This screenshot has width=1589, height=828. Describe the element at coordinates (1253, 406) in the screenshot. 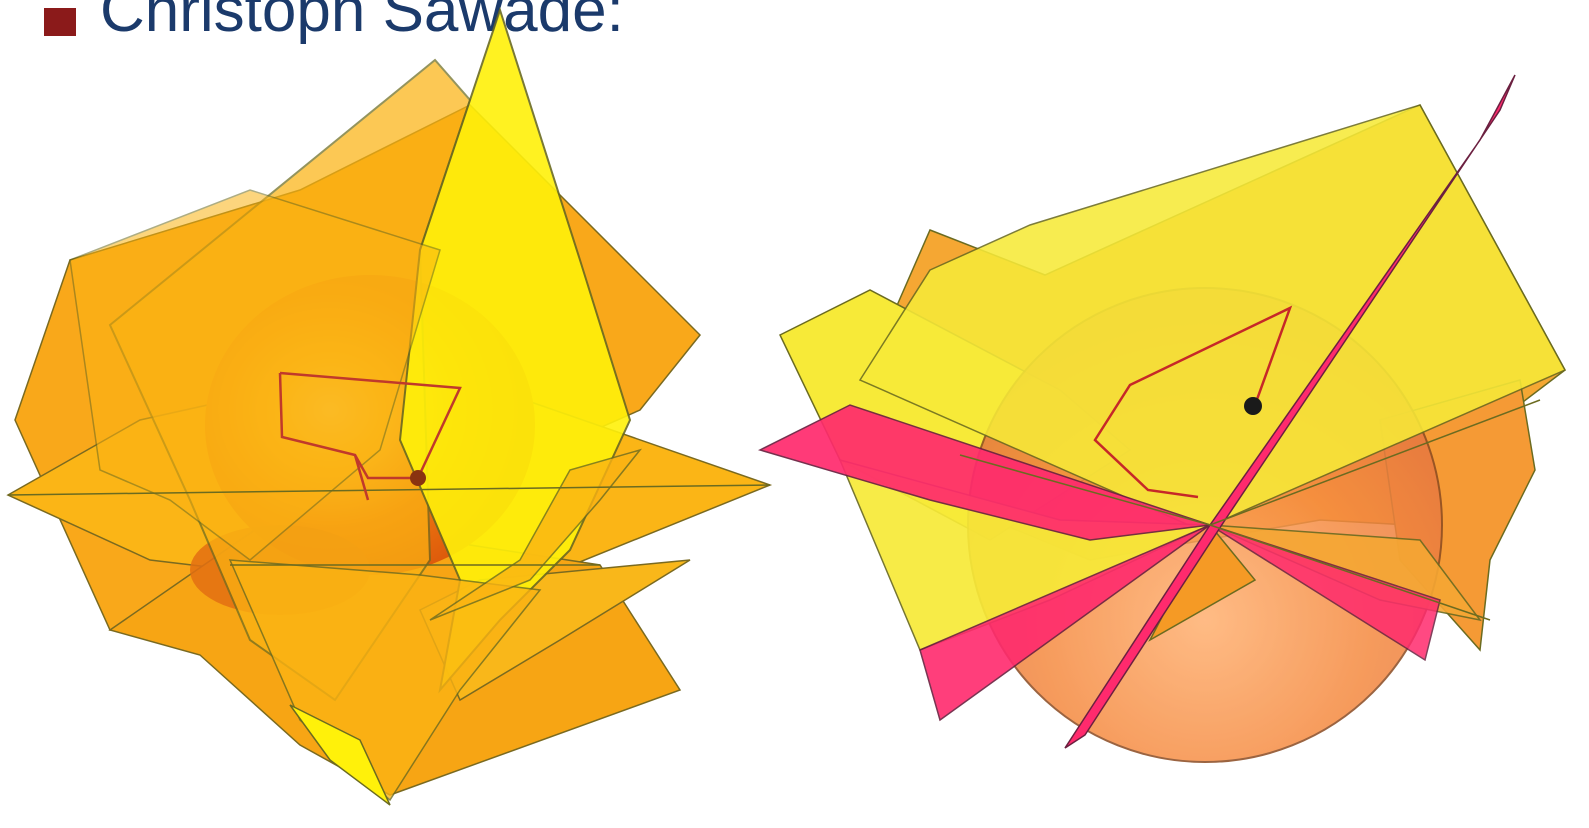

I see `right-marker-dot` at that location.